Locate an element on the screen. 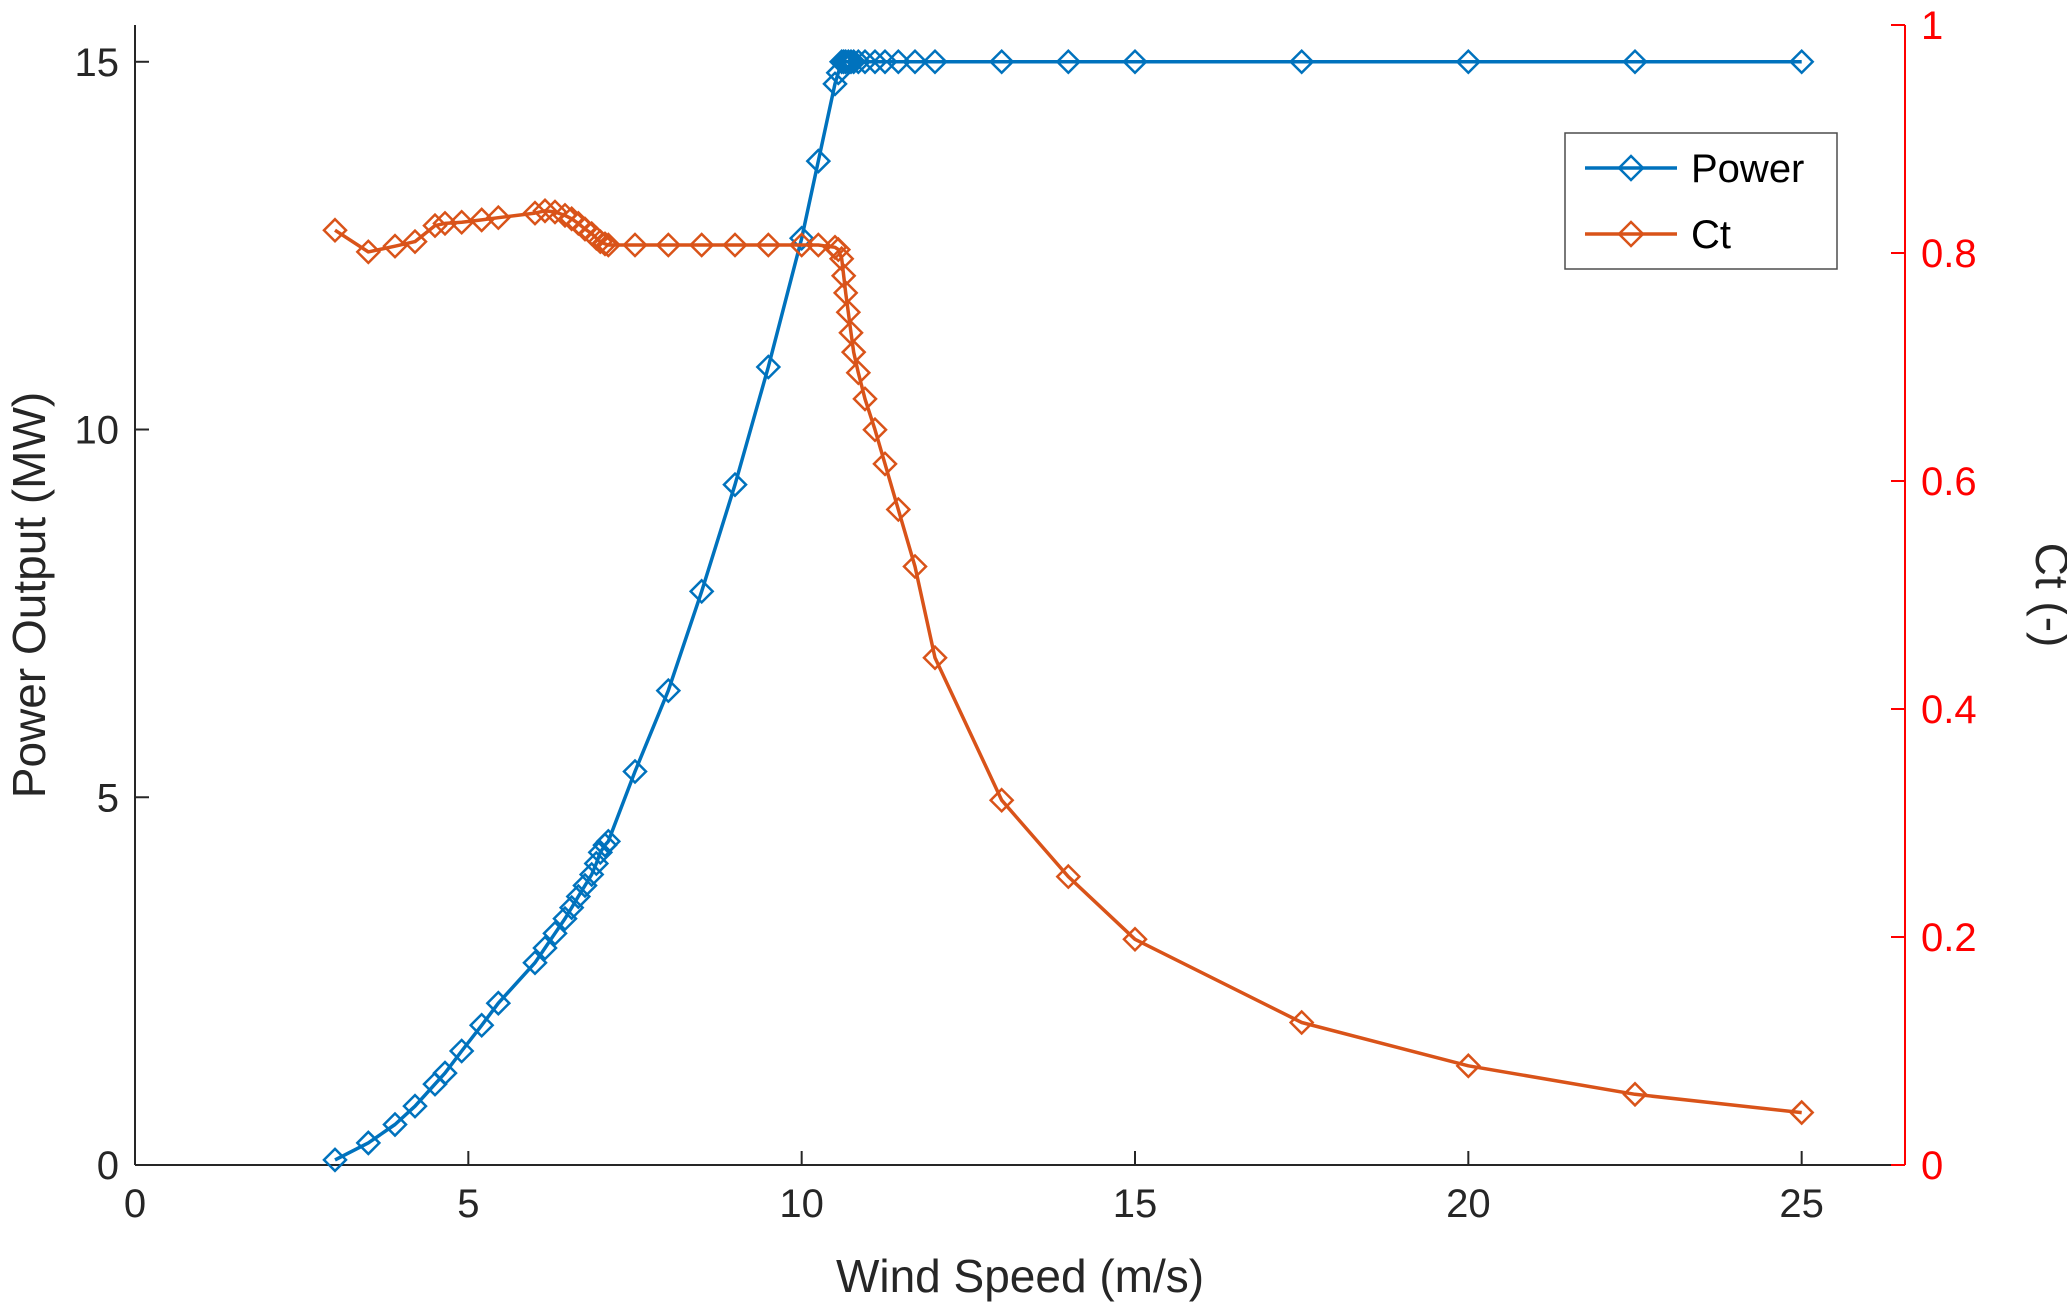  right-y-tick-label: 0 is located at coordinates (1932, 1166).